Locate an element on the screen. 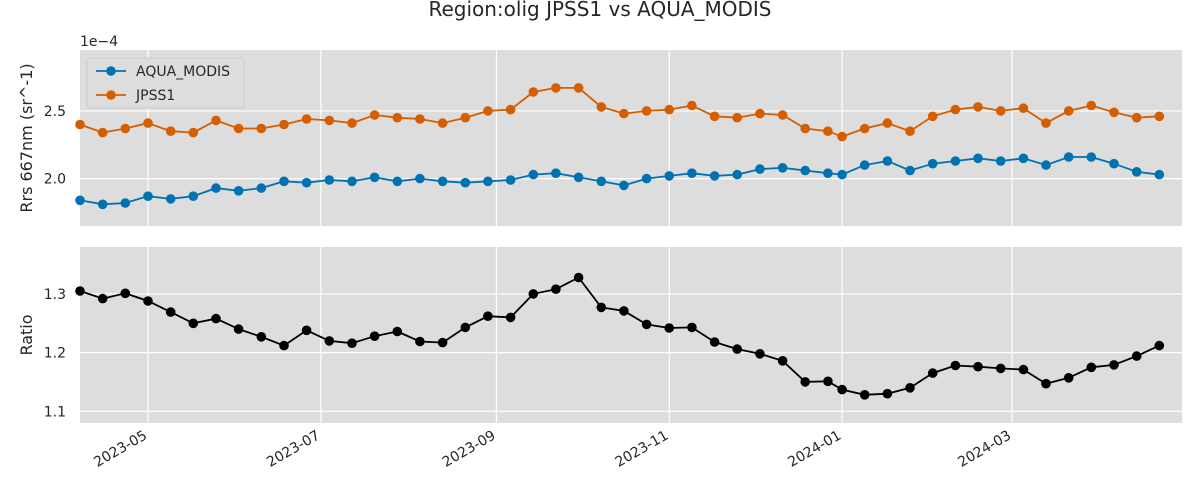 This screenshot has width=1200, height=500. x-tick-label: 2024-03 is located at coordinates (984, 449).